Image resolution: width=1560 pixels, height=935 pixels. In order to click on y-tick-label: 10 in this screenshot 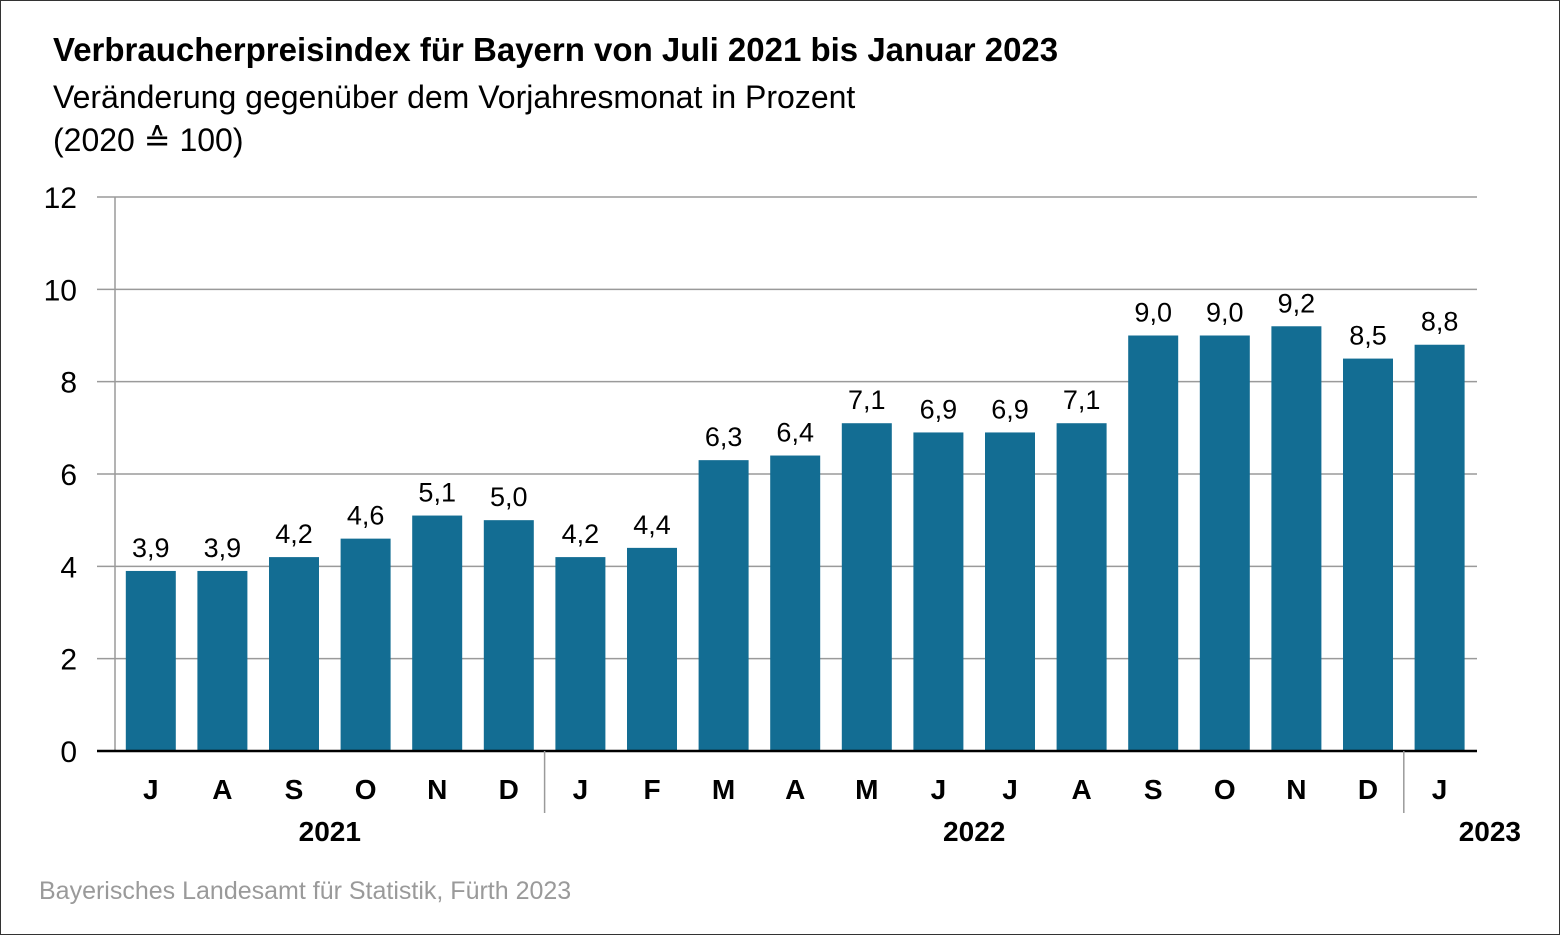, I will do `click(60, 290)`.